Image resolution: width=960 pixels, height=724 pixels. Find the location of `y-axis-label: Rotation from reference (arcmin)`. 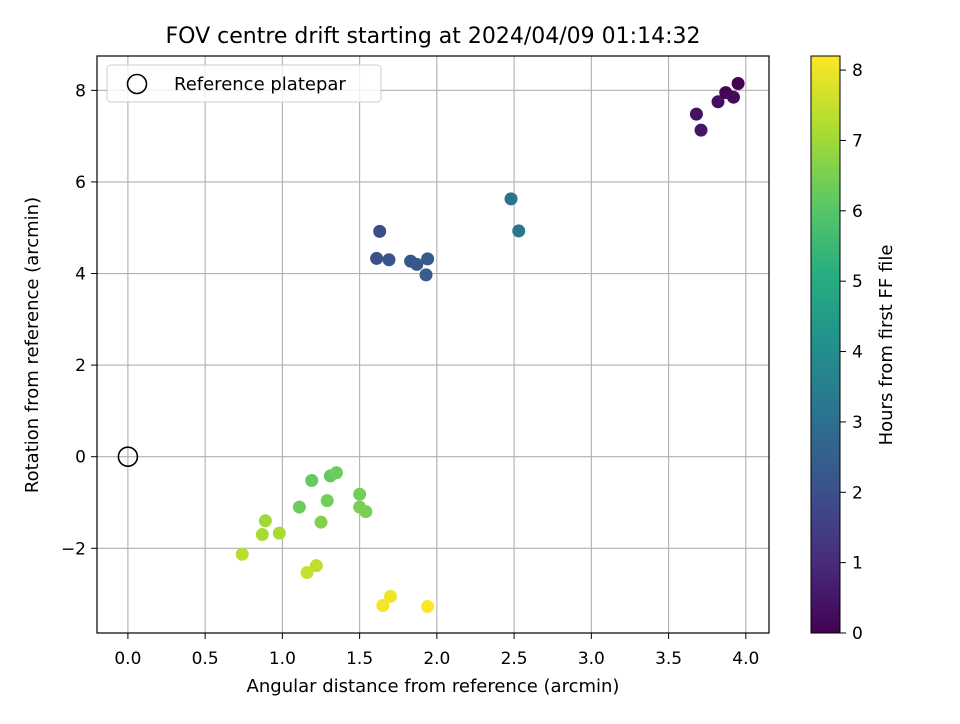

y-axis-label: Rotation from reference (arcmin) is located at coordinates (32, 345).